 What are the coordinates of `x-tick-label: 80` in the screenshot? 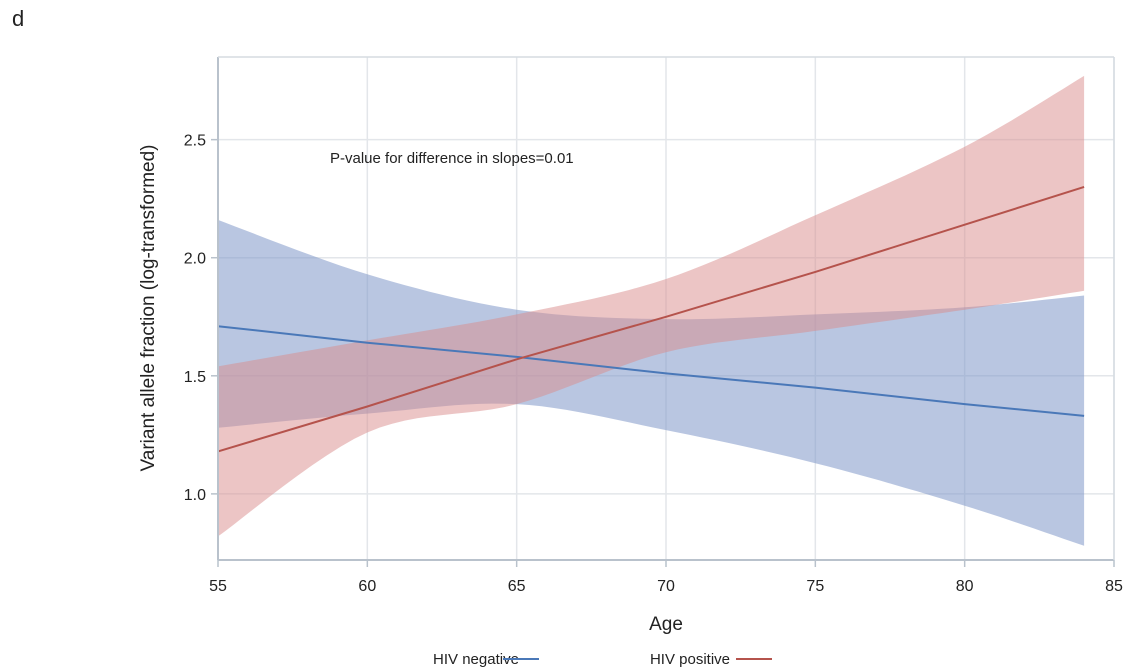 It's located at (965, 586).